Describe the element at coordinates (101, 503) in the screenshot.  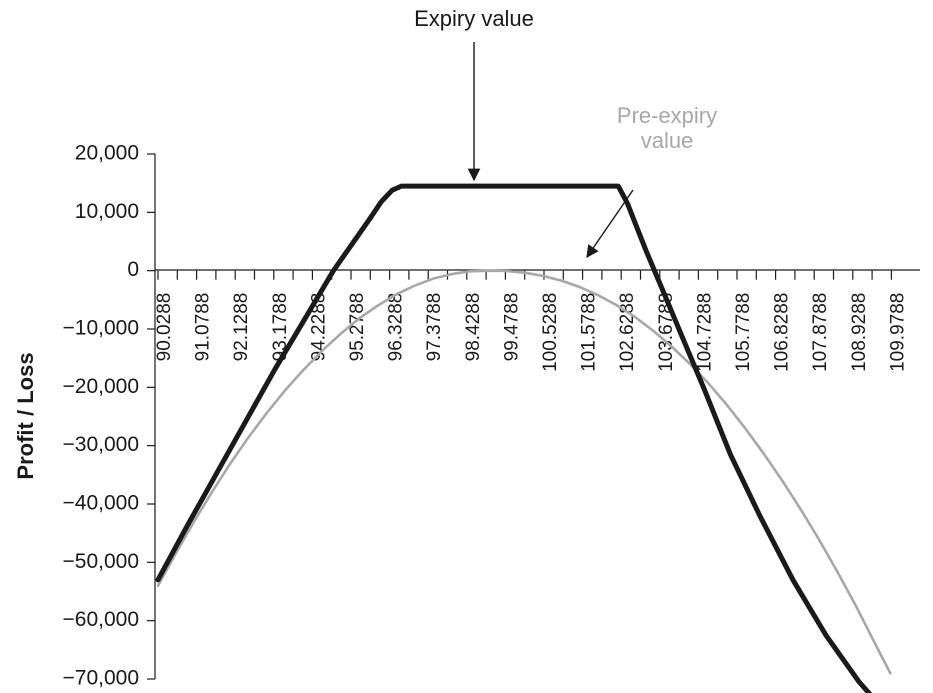
I see `y-tick-label: −40,000` at that location.